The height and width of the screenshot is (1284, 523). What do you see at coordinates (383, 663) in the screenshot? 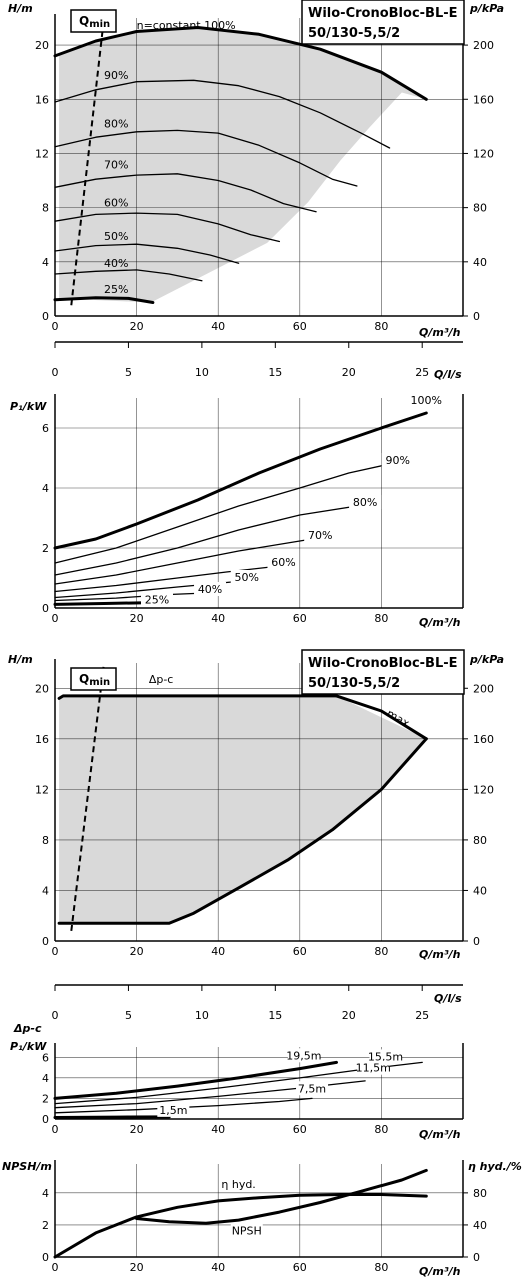
I see `chart3-title-line1: Wilo-CronoBloc-BL-E` at bounding box center [383, 663].